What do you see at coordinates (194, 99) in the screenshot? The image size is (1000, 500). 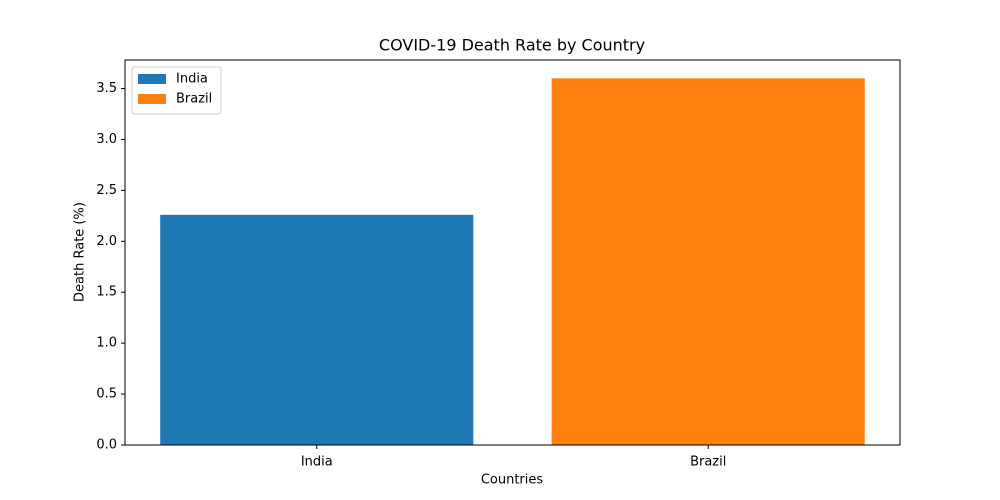 I see `legend-label: Brazil` at bounding box center [194, 99].